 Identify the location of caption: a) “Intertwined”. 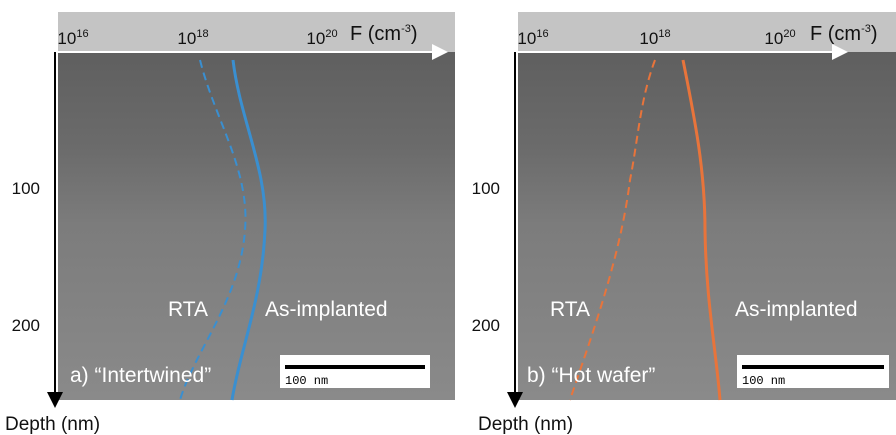
(140, 375).